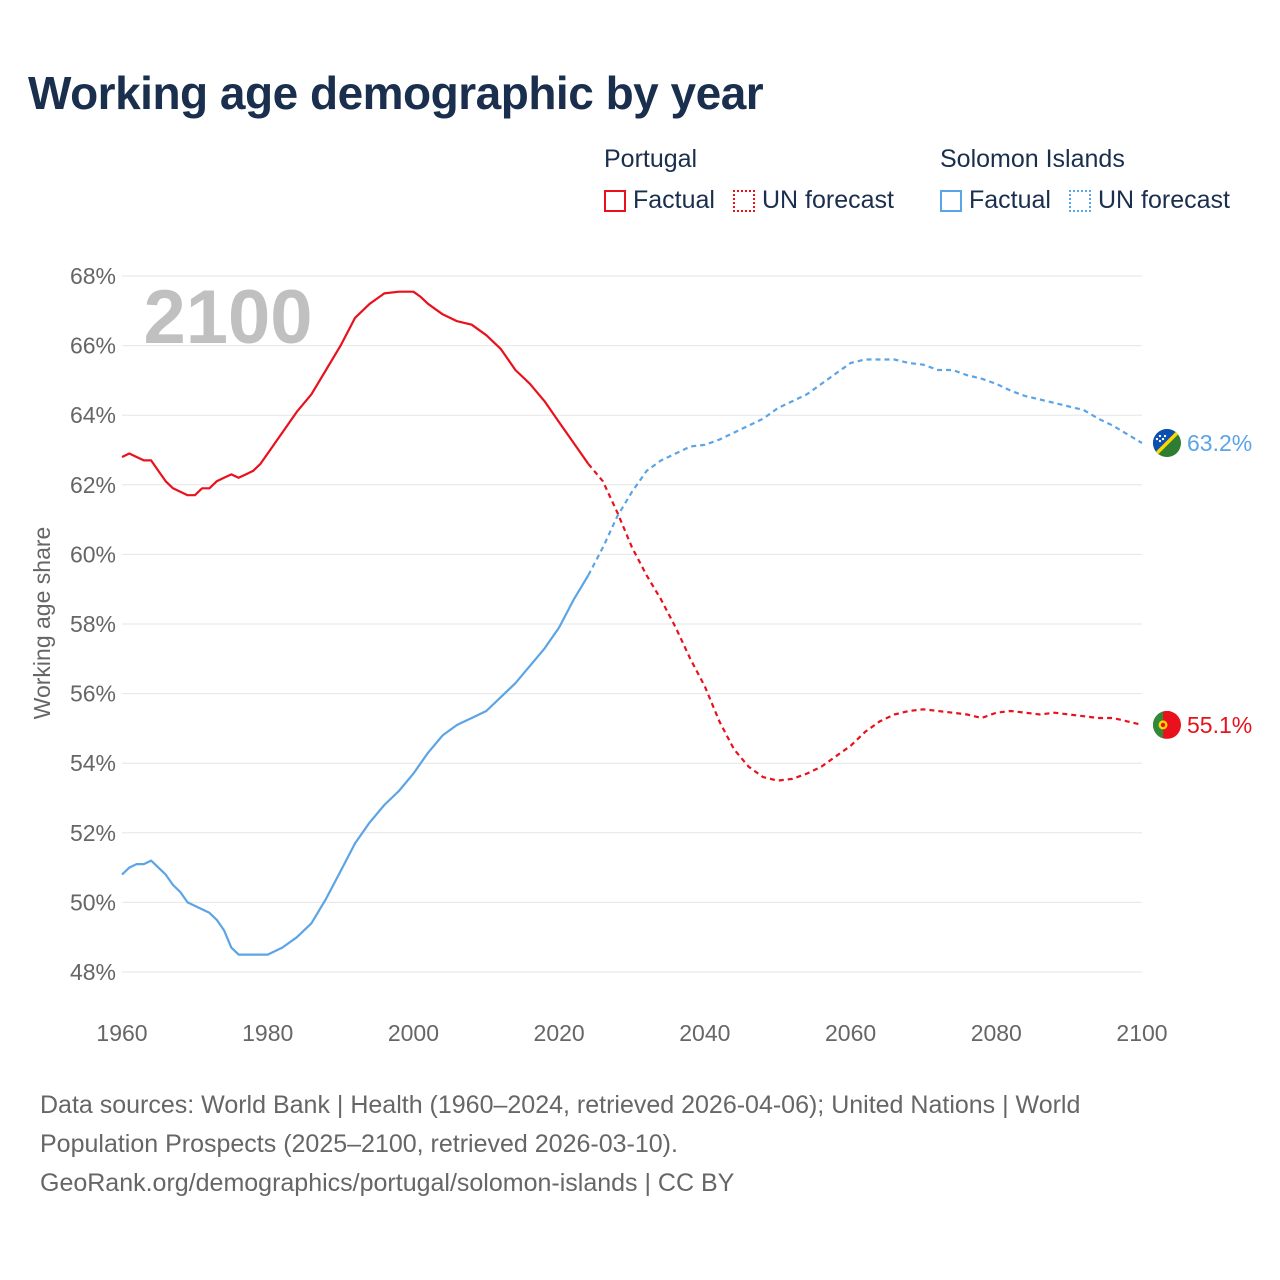 Image resolution: width=1280 pixels, height=1280 pixels. What do you see at coordinates (1219, 725) in the screenshot?
I see `portugal-end-value-label: 55.1%` at bounding box center [1219, 725].